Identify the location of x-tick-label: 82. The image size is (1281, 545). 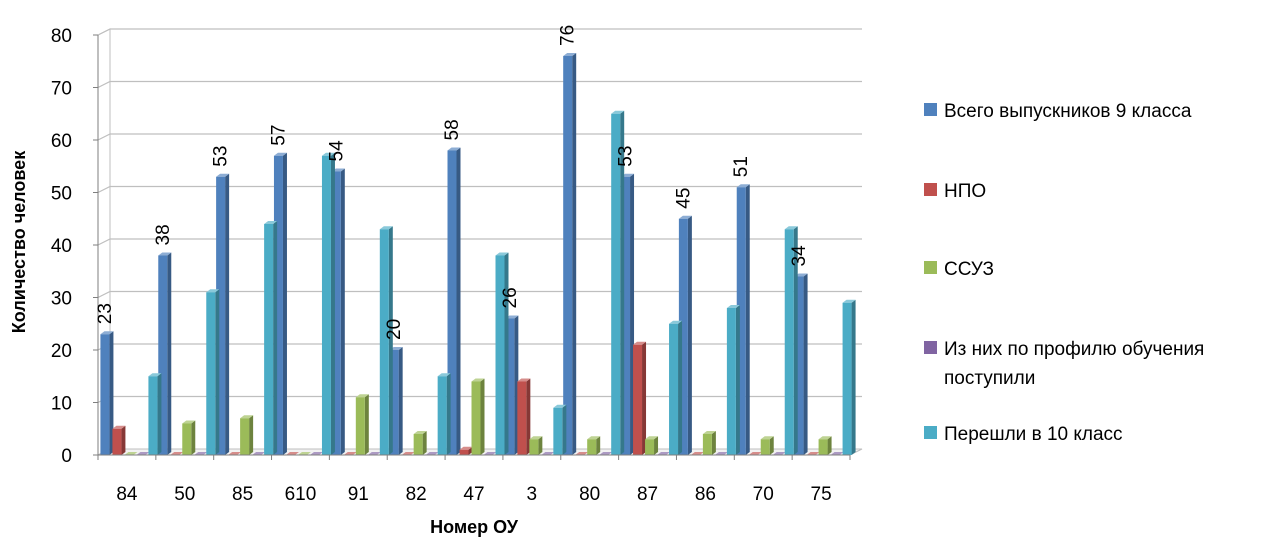
(416, 494).